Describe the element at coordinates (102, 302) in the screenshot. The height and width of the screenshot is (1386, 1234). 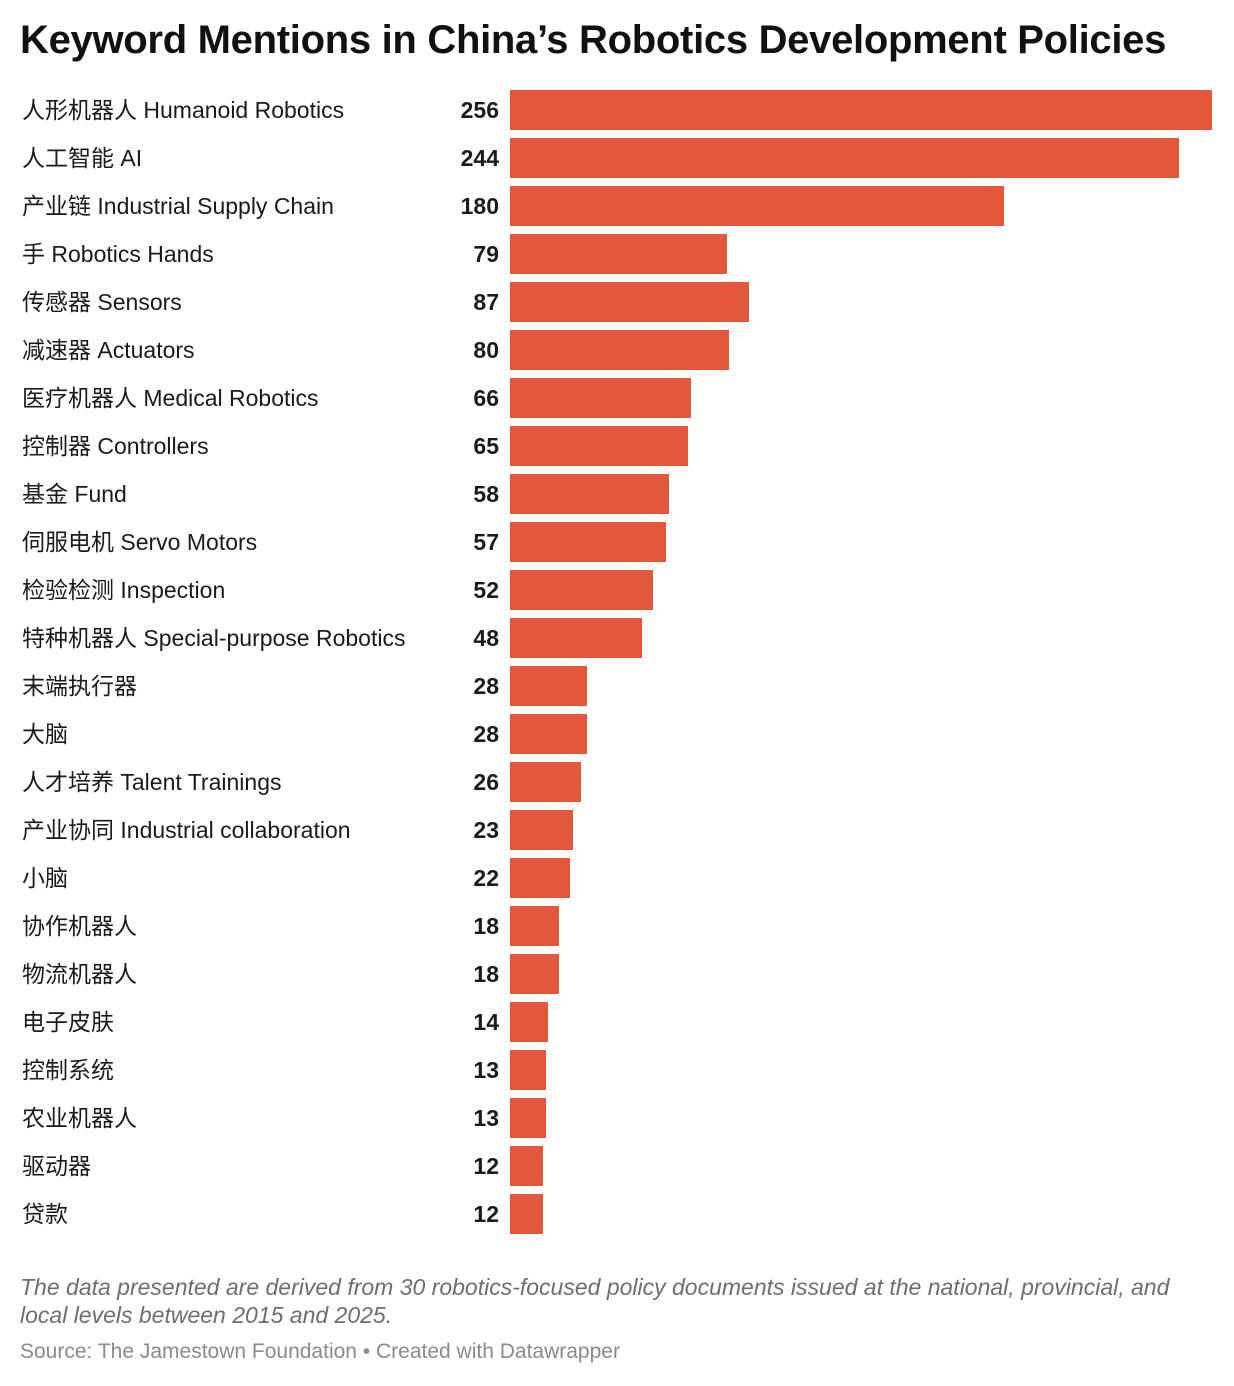
I see `category-label: 传感器 Sensors` at that location.